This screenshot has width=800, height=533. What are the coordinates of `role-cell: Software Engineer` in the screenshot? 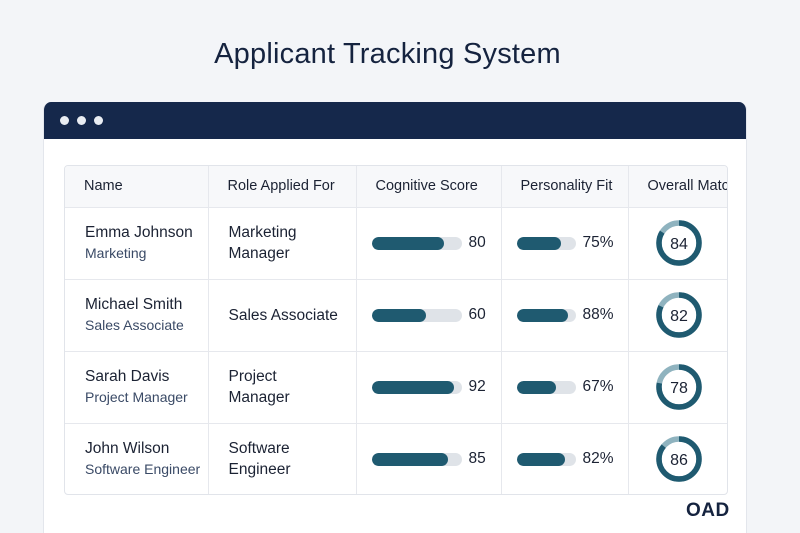 It's located at (282, 458).